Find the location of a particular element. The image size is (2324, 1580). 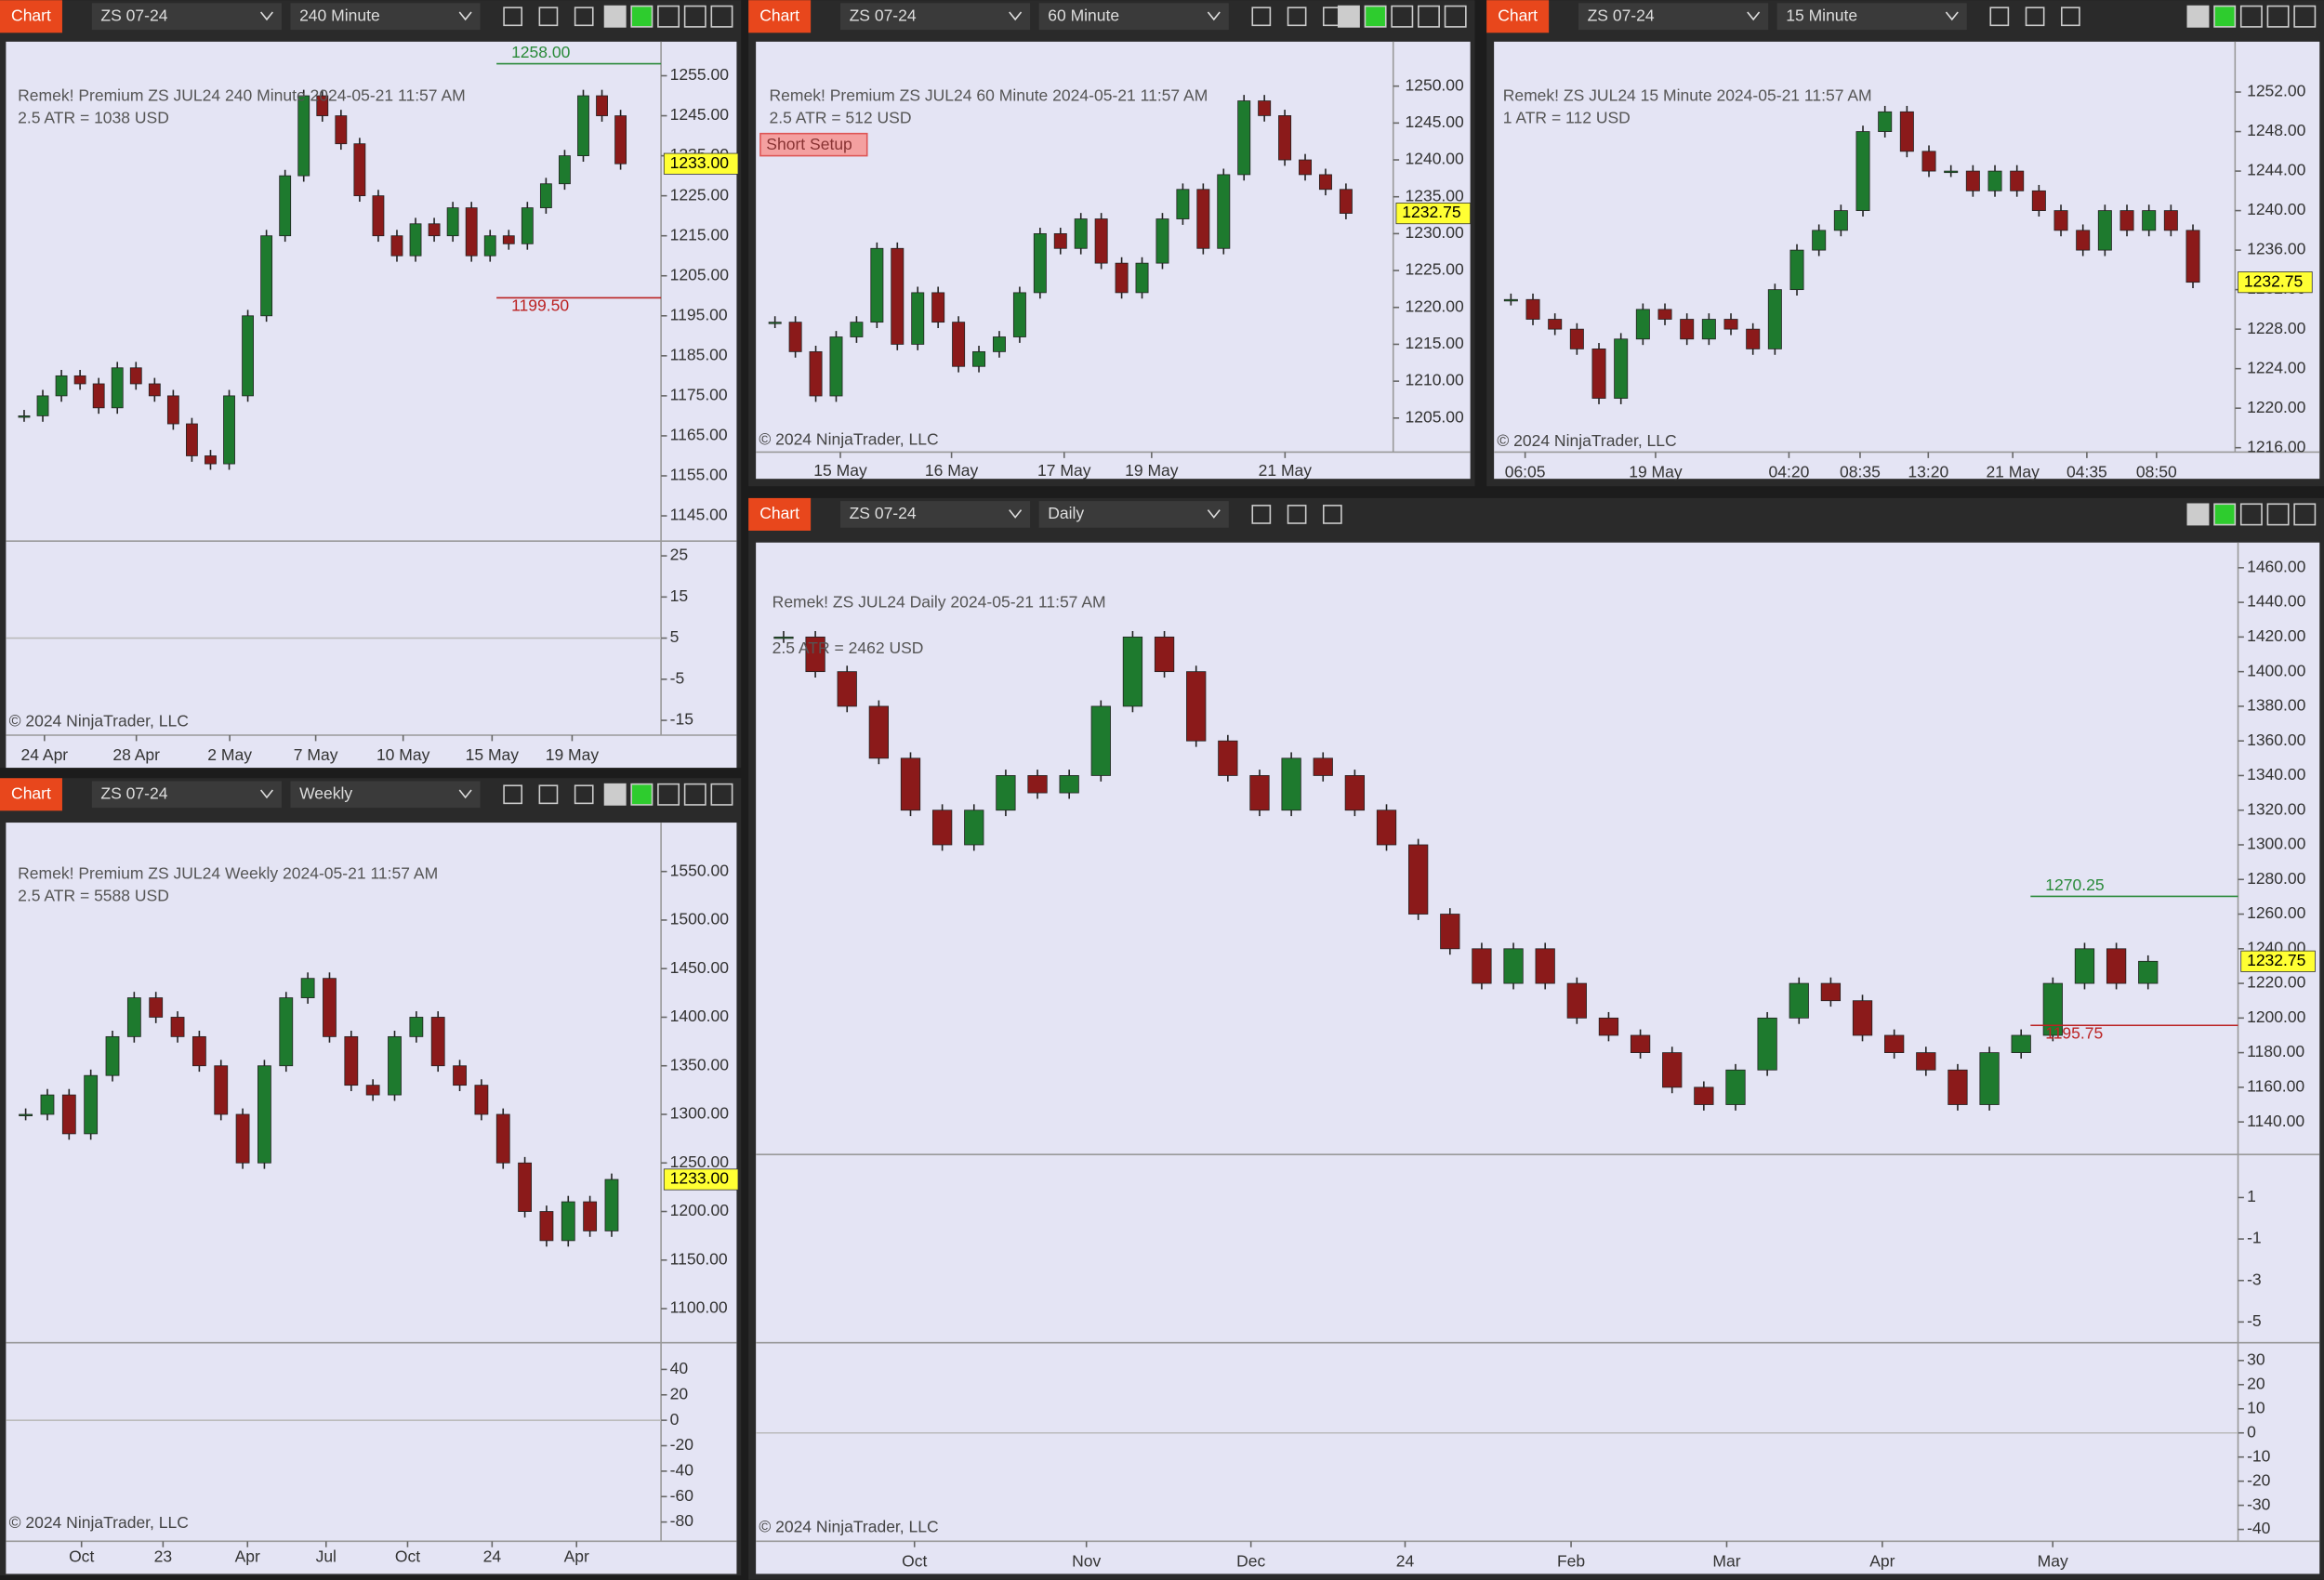

atr-label: 2.5 ATR = 512 USD is located at coordinates (840, 117).